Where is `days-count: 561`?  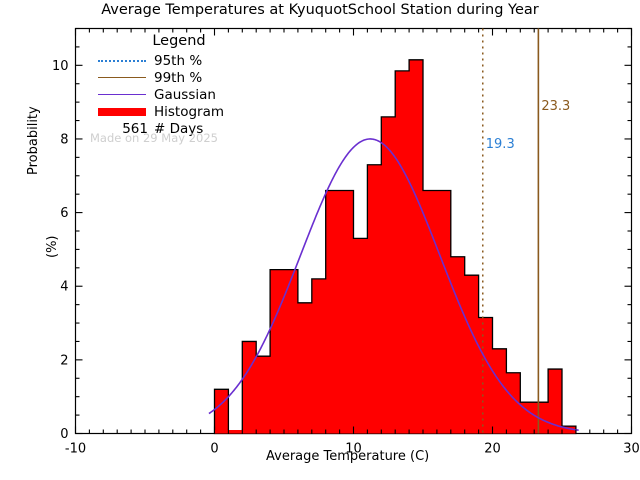
days-count: 561 is located at coordinates (135, 128).